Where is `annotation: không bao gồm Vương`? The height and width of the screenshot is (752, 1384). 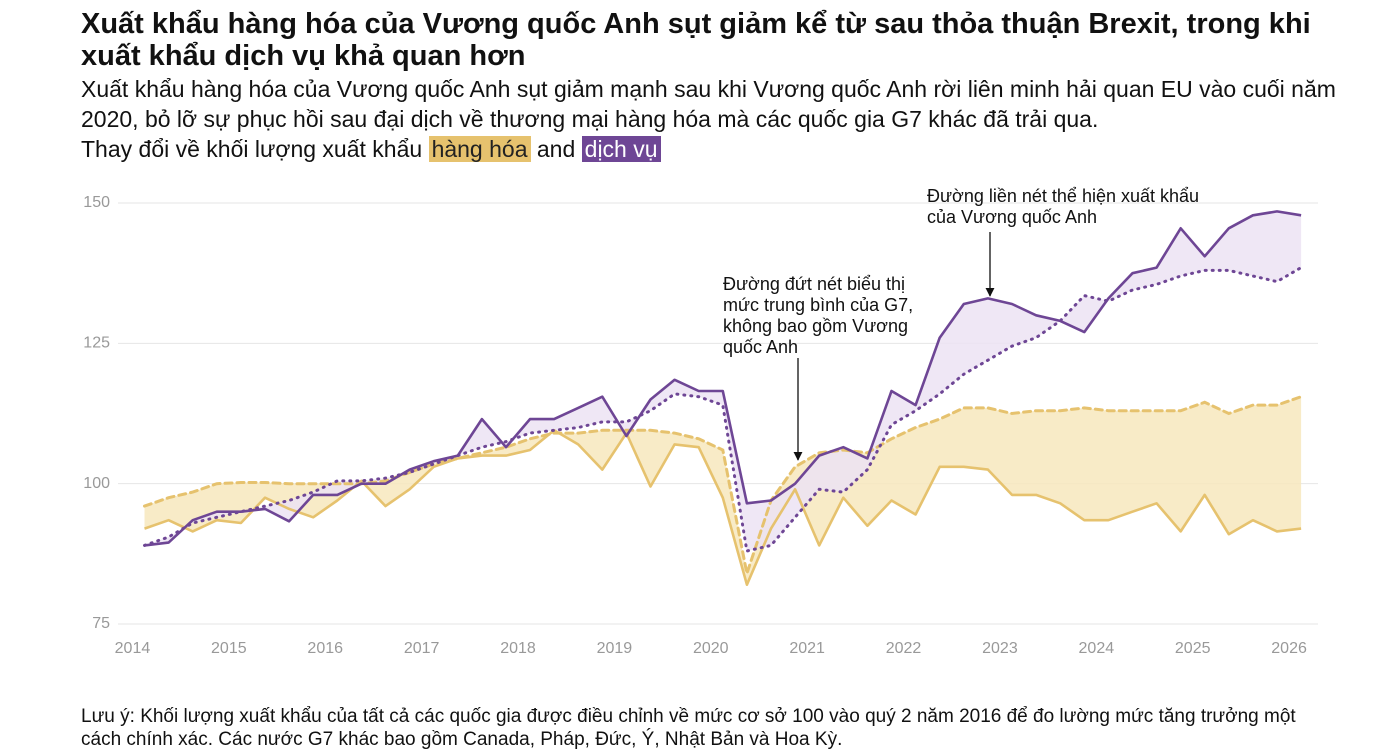 annotation: không bao gồm Vương is located at coordinates (815, 326).